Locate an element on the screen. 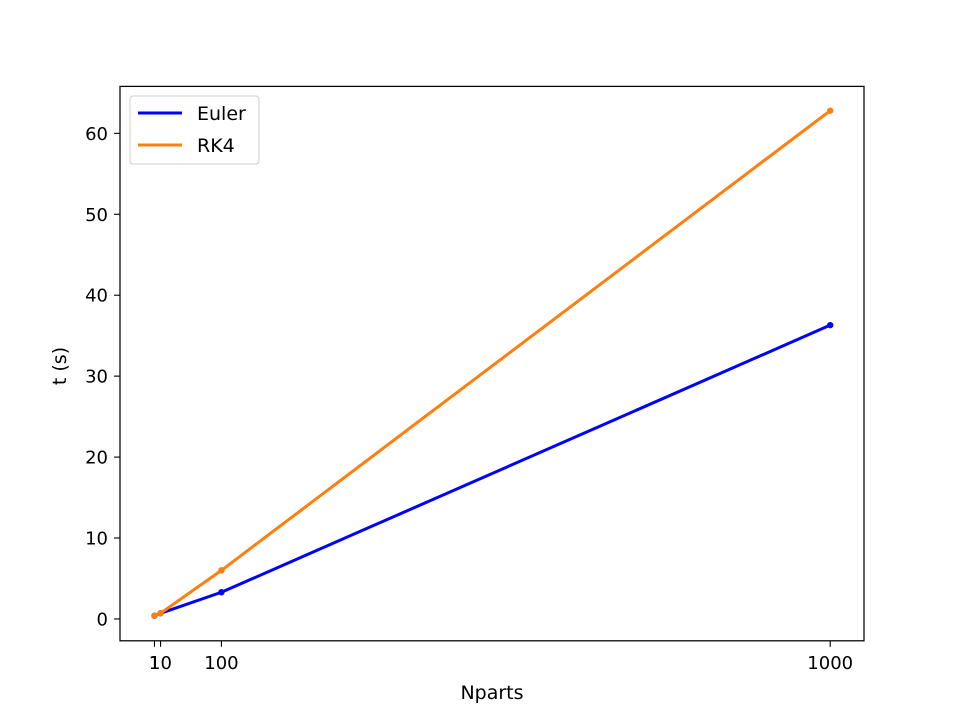 This screenshot has height=720, width=960. y-tick-label: 50 is located at coordinates (96, 215).